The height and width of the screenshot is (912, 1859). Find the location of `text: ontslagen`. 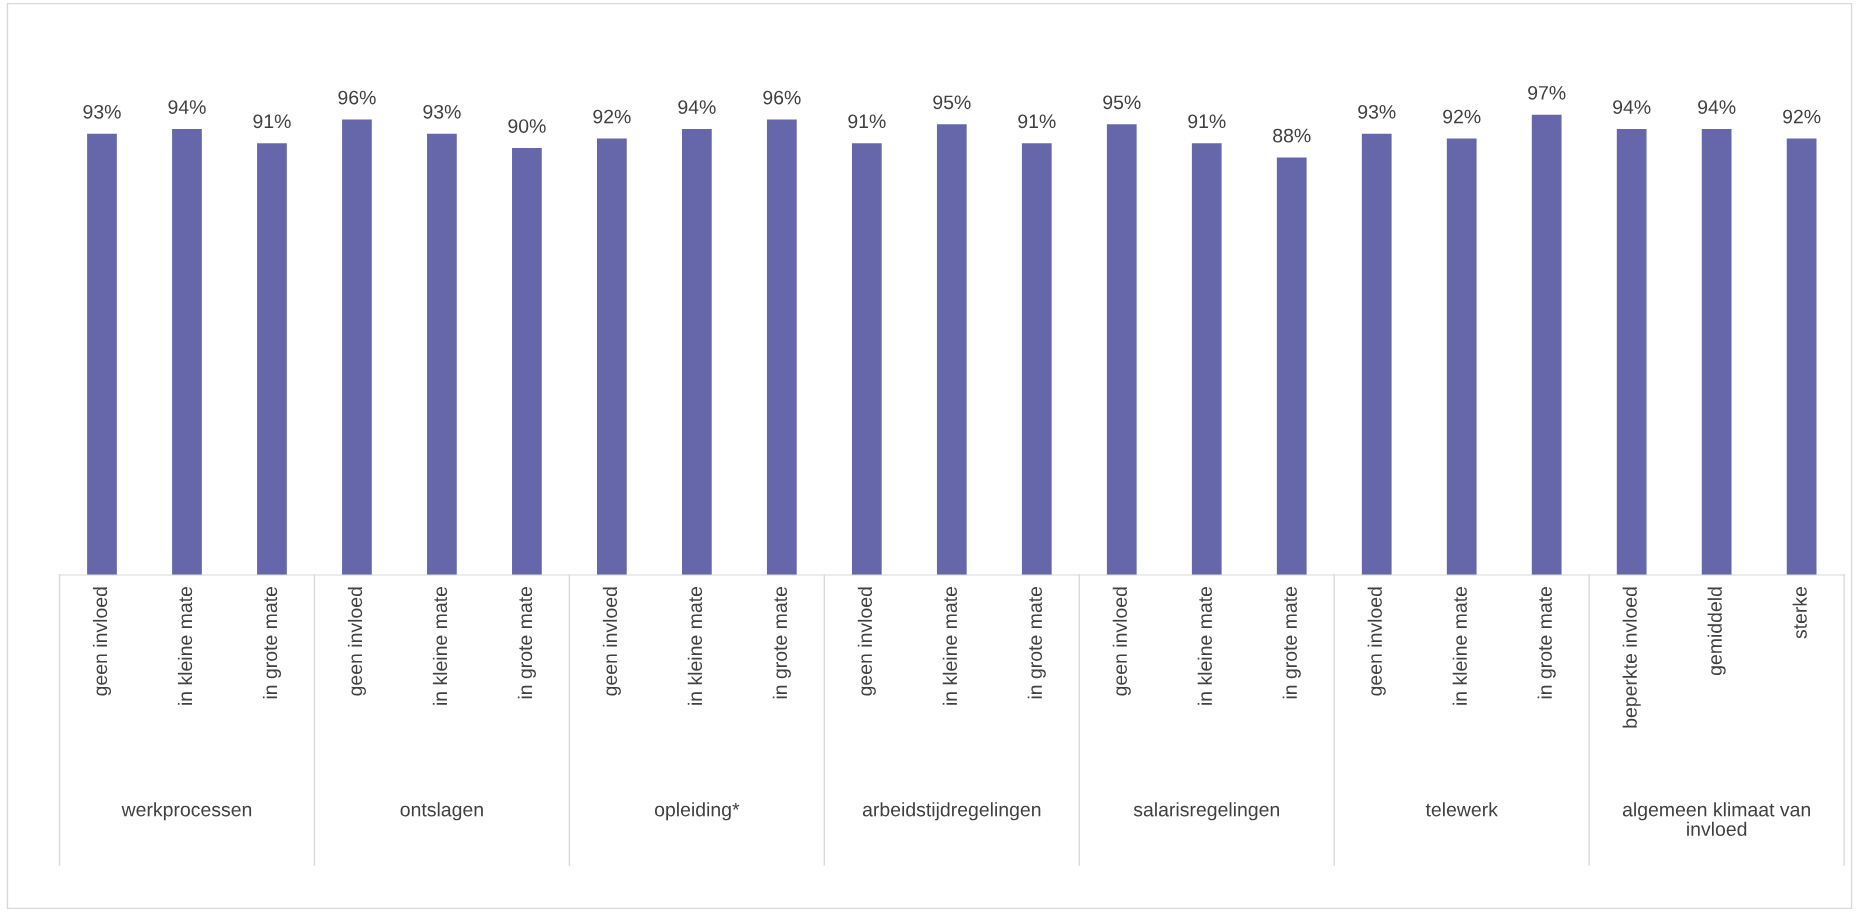

text: ontslagen is located at coordinates (441, 811).